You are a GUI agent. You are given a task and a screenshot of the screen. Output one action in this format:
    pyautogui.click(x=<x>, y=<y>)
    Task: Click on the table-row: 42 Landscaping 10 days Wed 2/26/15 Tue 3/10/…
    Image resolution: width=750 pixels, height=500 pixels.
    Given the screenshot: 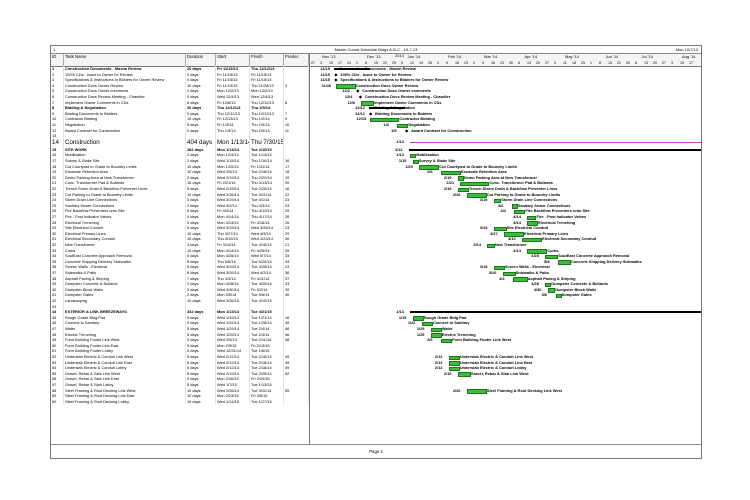 What is the action you would take?
    pyautogui.click(x=180, y=301)
    